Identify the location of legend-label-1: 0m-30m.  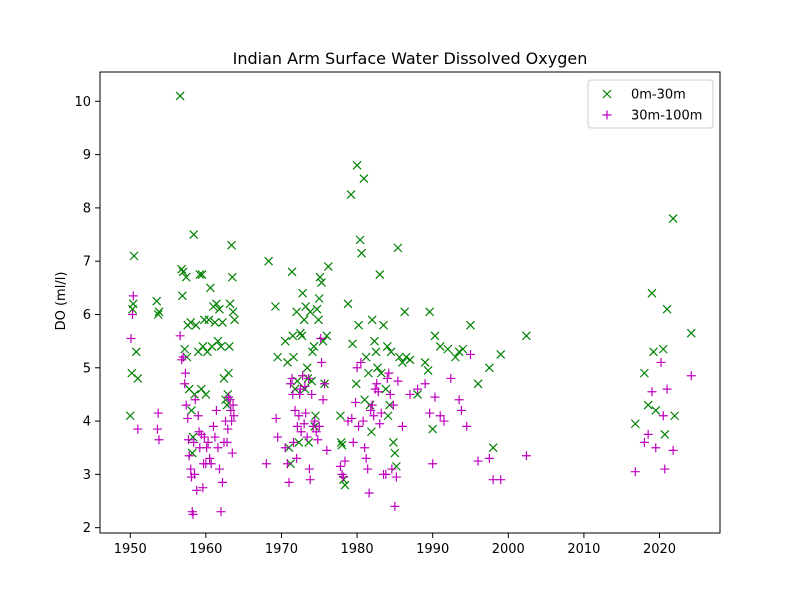
(658, 95).